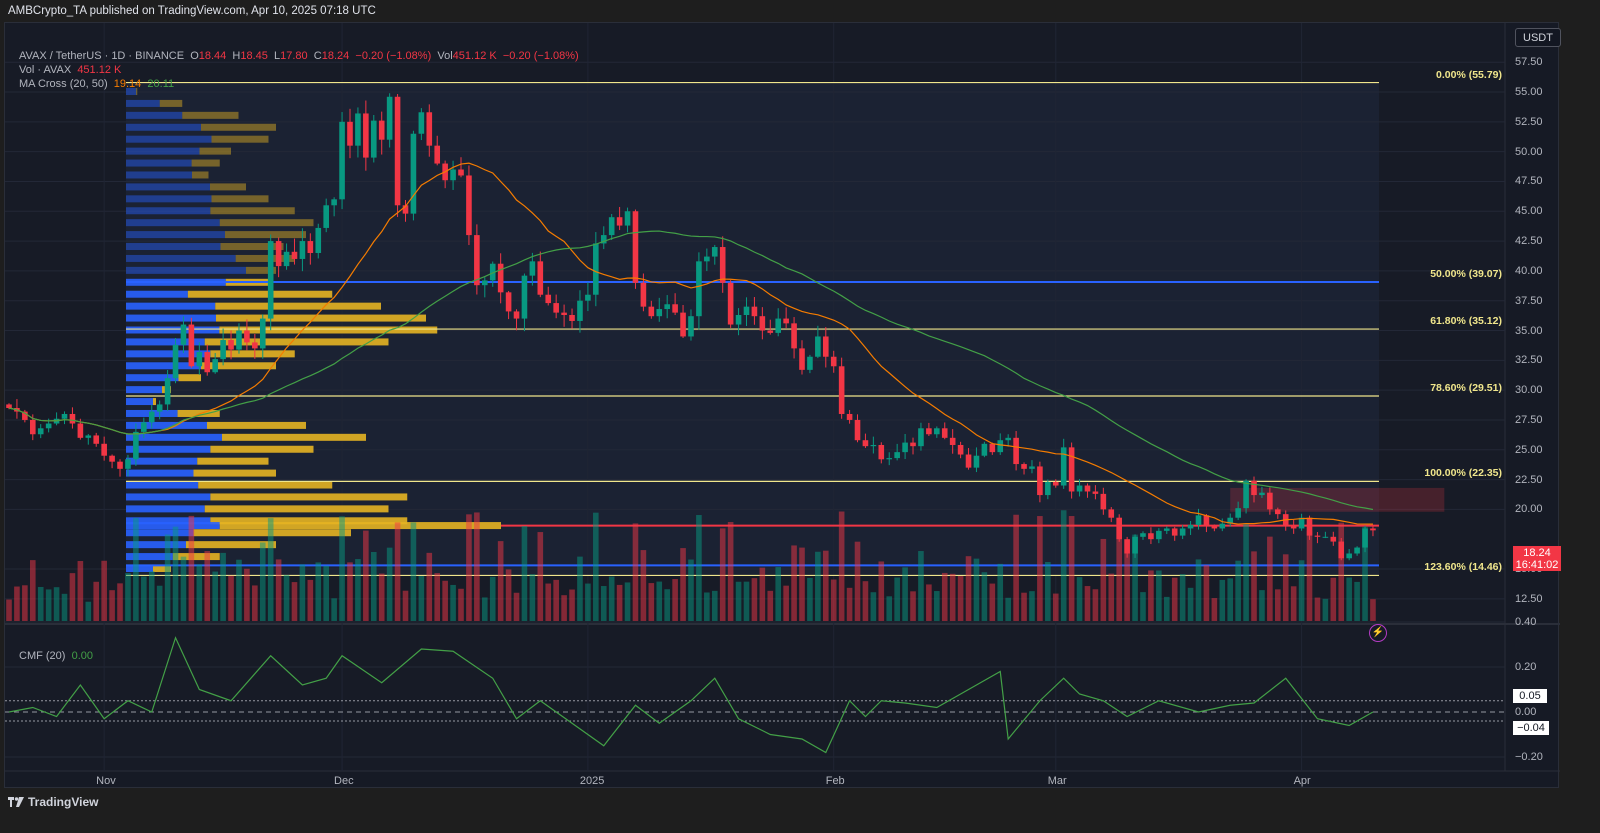 Image resolution: width=1600 pixels, height=833 pixels. Describe the element at coordinates (335, 56) in the screenshot. I see `close-value: 18.24` at that location.